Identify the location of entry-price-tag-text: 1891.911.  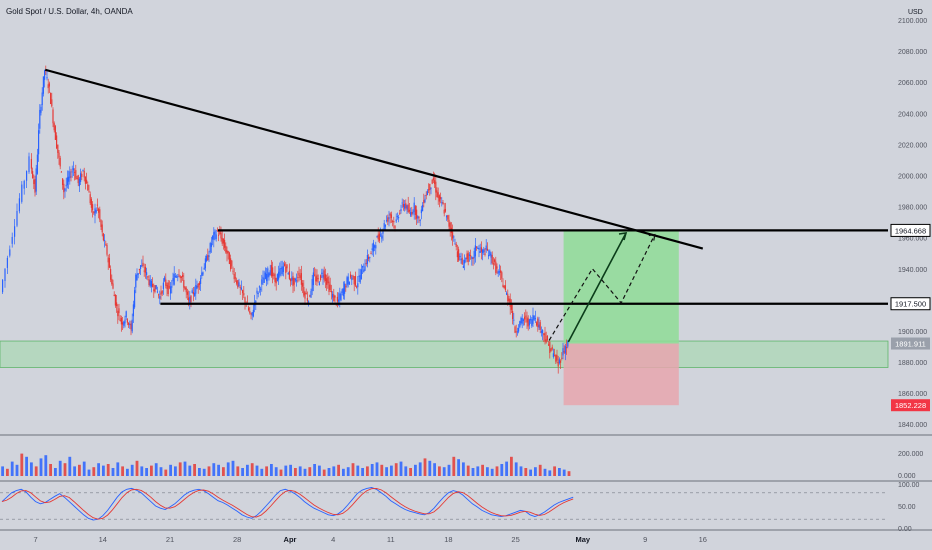
(910, 344).